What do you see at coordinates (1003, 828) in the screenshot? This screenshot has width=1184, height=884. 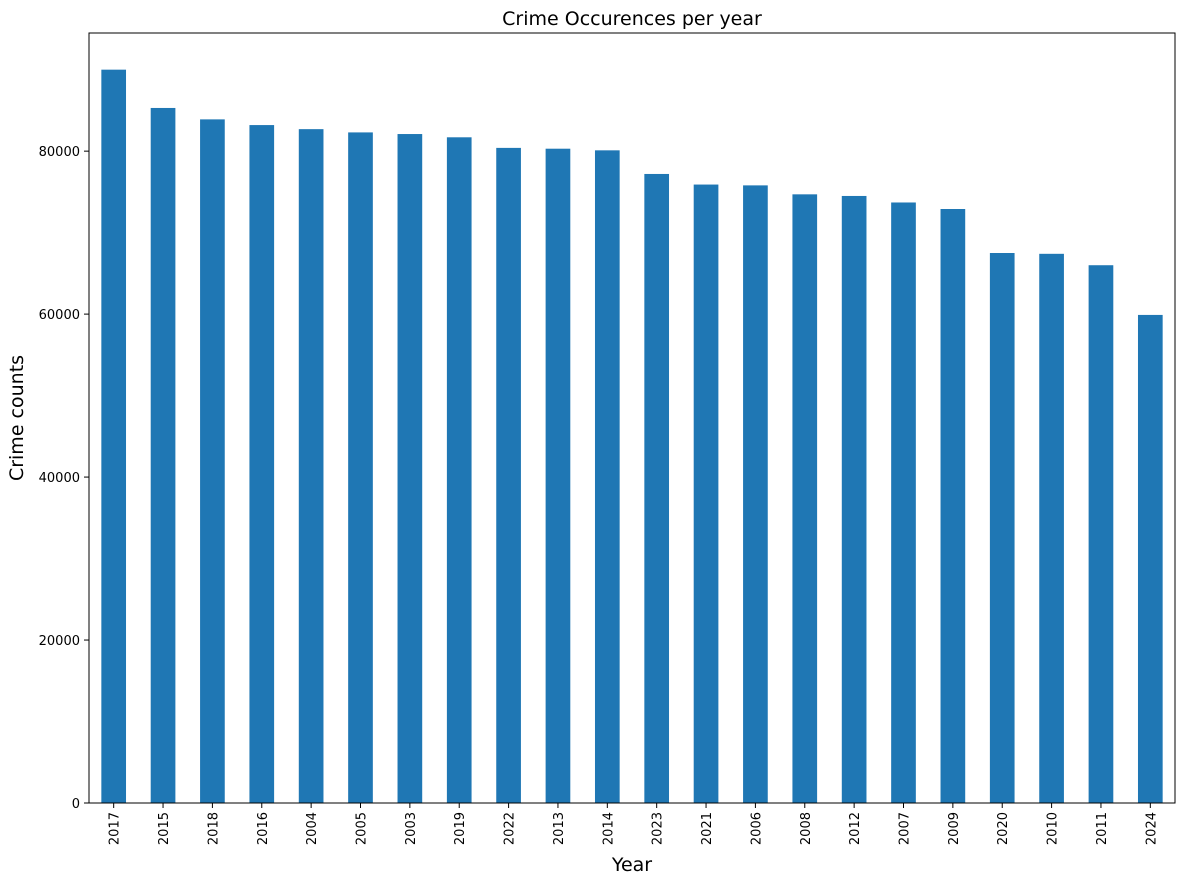 I see `x-tick-label: 2020` at bounding box center [1003, 828].